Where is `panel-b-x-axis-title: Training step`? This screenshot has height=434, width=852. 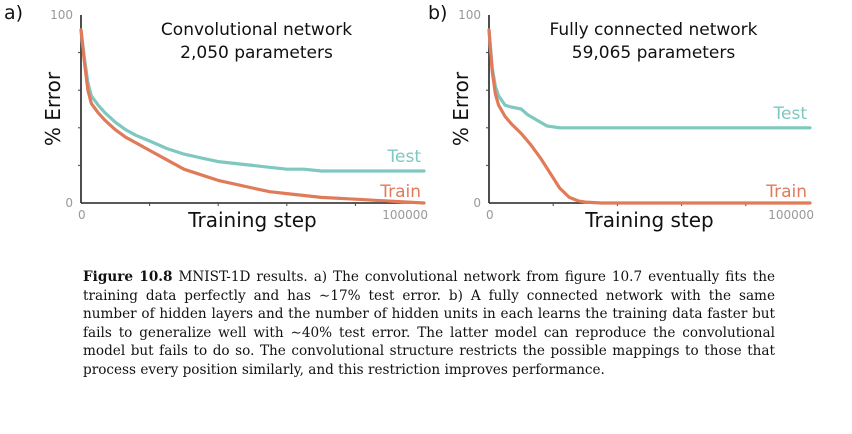
panel-b-x-axis-title: Training step is located at coordinates (649, 220).